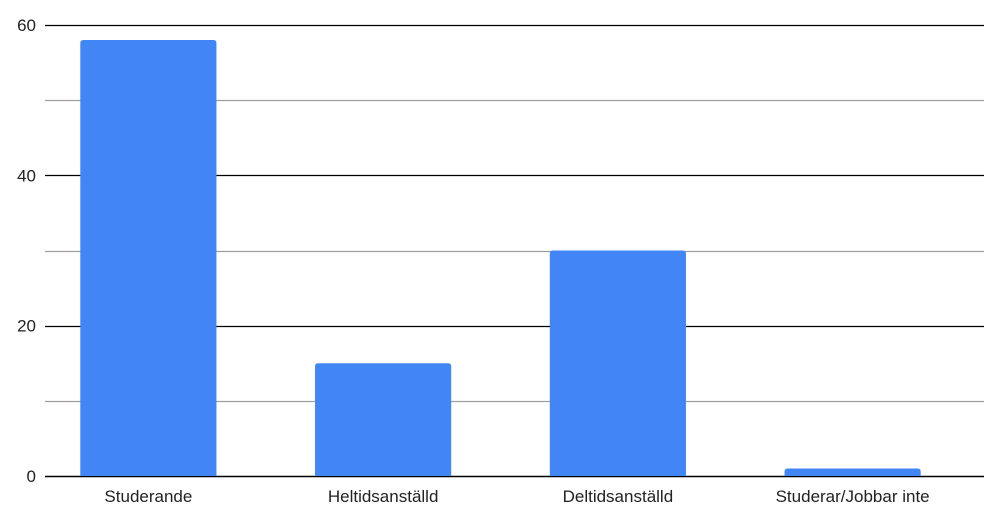 The height and width of the screenshot is (506, 984). Describe the element at coordinates (26, 25) in the screenshot. I see `y-tick-label: 60` at that location.